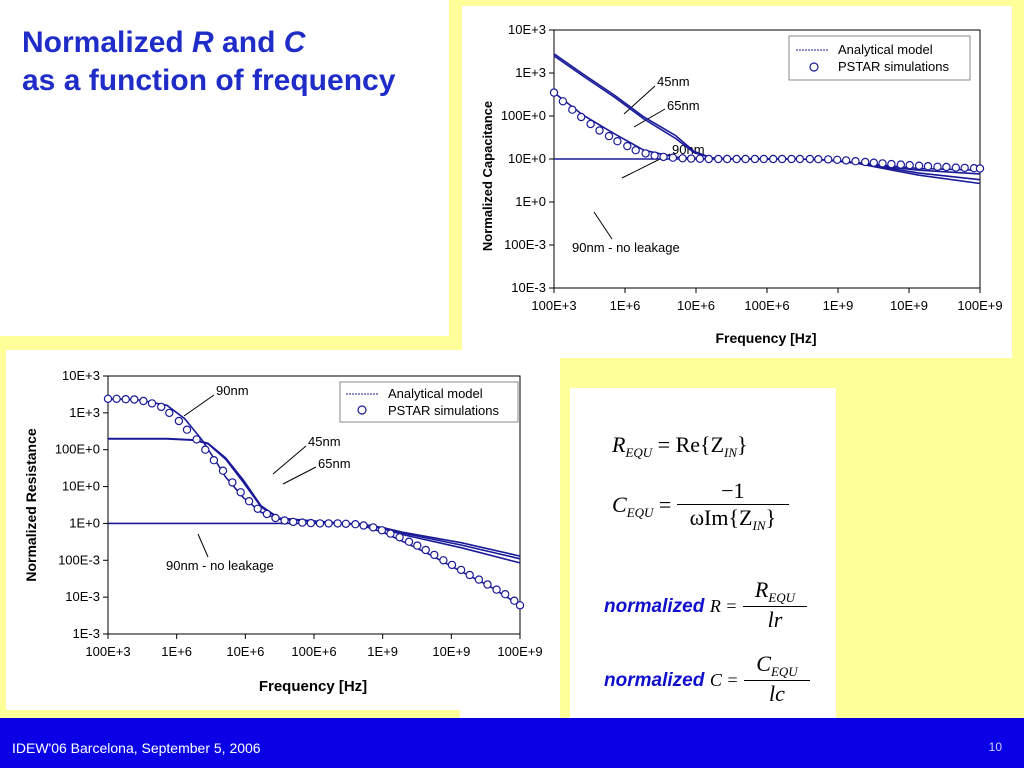 The width and height of the screenshot is (1024, 768). Describe the element at coordinates (639, 100) in the screenshot. I see `cap-arrow-45nm` at that location.